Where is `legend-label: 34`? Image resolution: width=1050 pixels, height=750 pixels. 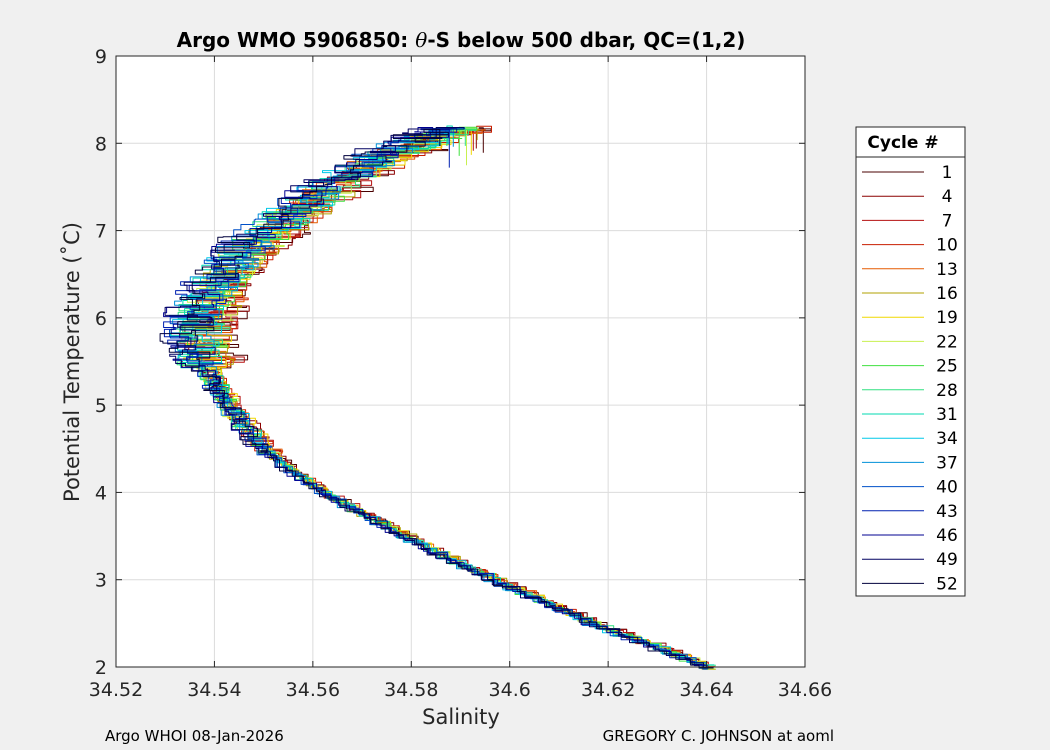
legend-label: 34 is located at coordinates (947, 439).